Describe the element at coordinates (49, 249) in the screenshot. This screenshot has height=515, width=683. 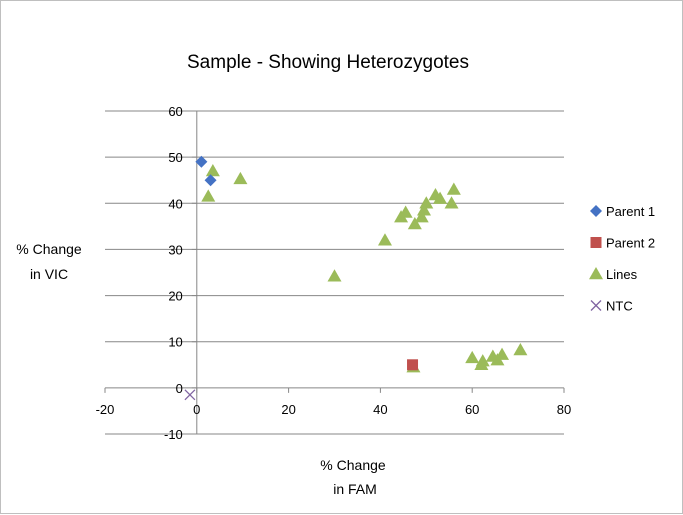
I see `y-axis-title-line-1: % Change` at that location.